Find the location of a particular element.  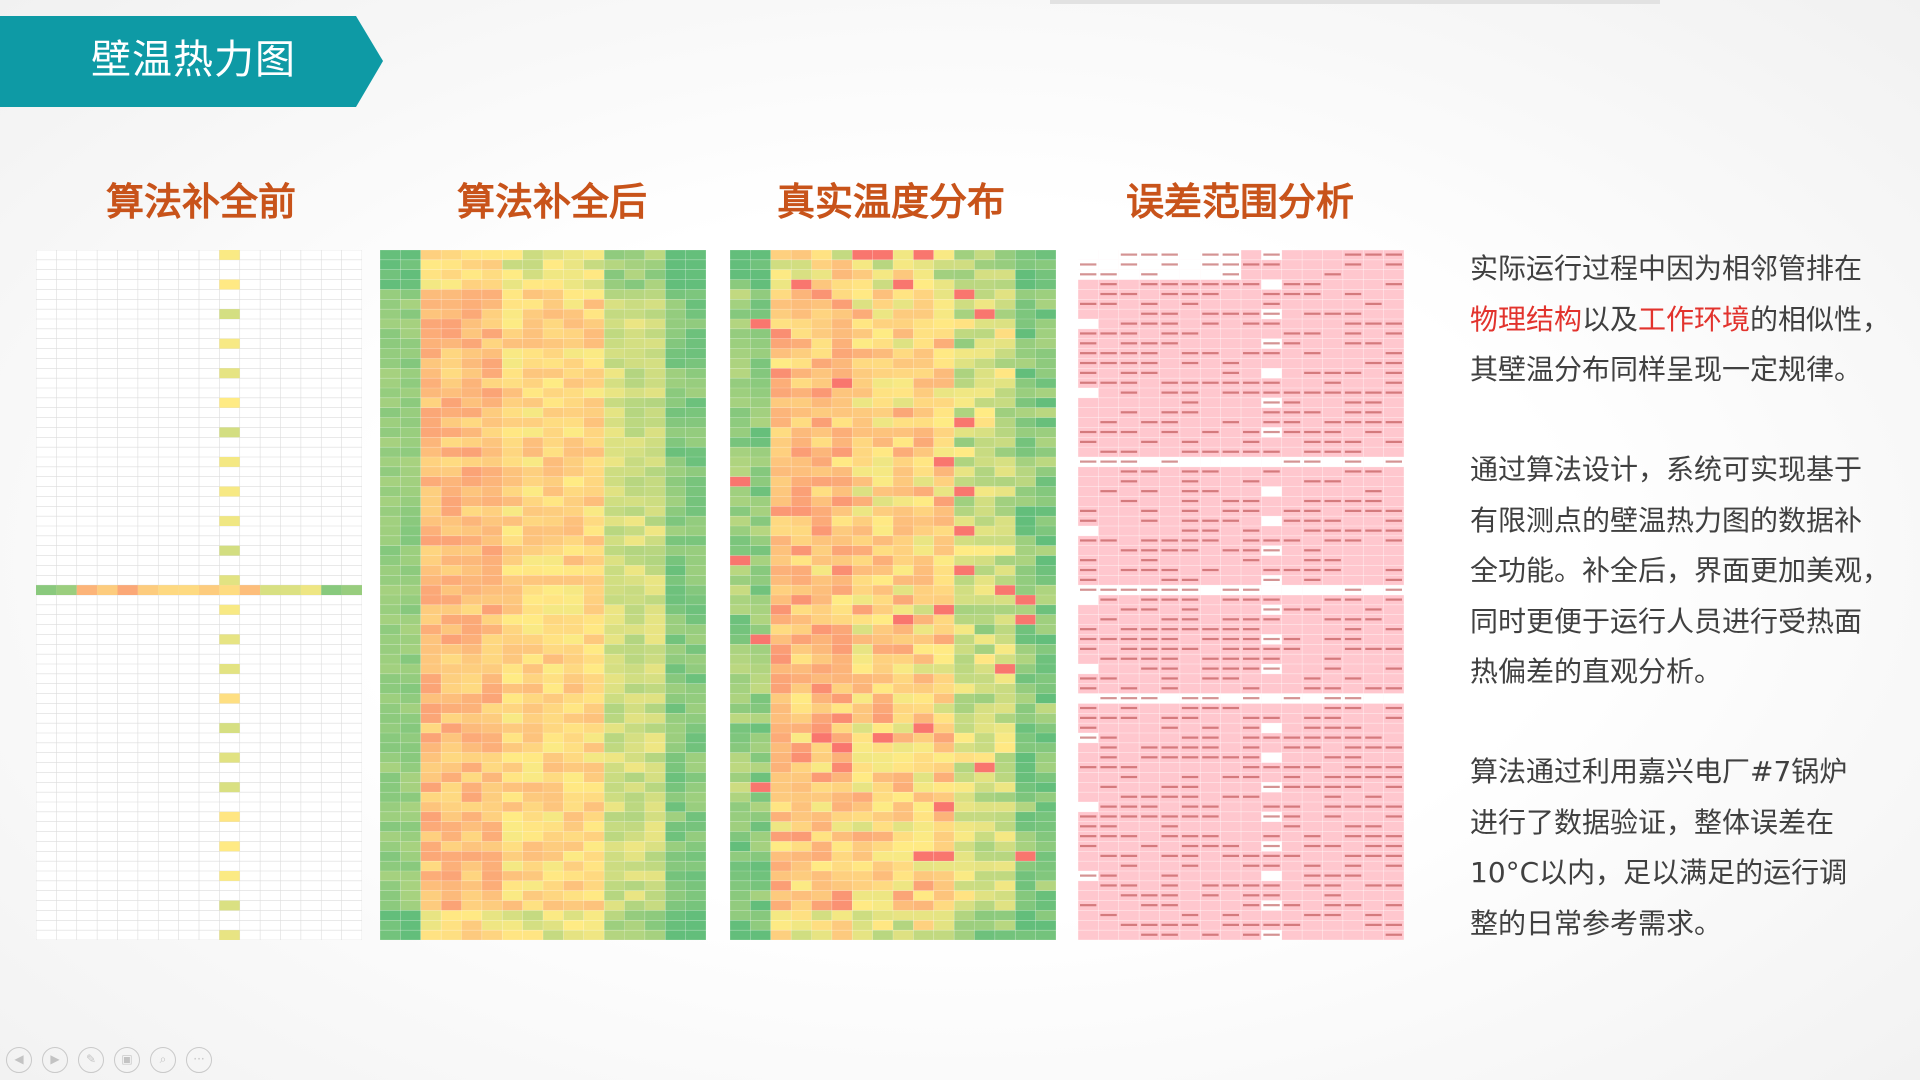

slideshow-nav: ◀ ▶ ✎ ▣ ⌕ ··· is located at coordinates (109, 1061).